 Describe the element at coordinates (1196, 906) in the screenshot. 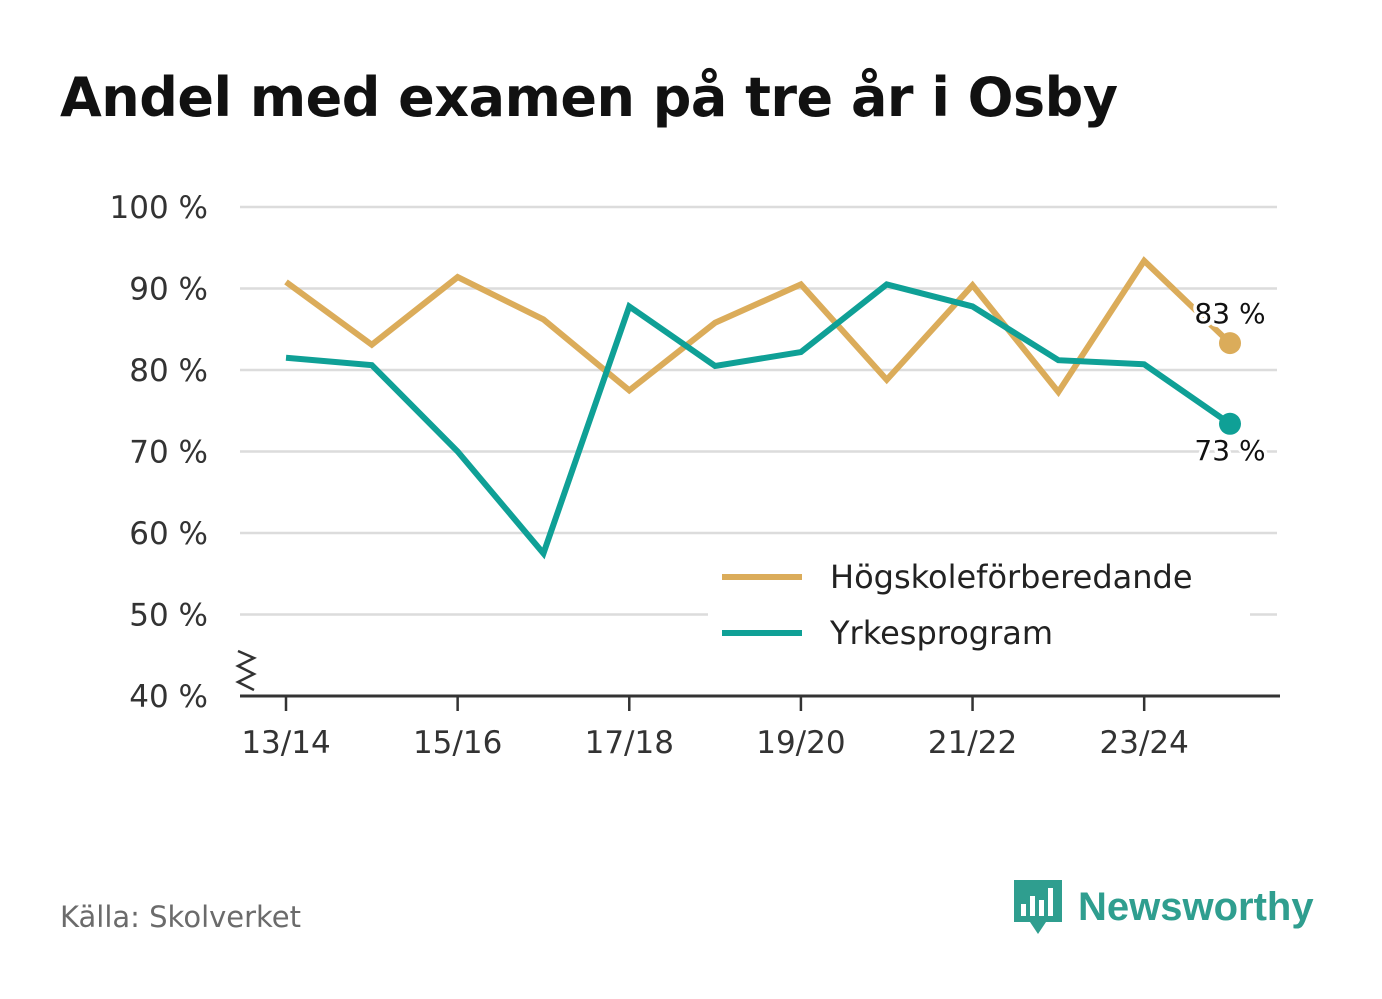

I see `brand-name: Newsworthy` at that location.